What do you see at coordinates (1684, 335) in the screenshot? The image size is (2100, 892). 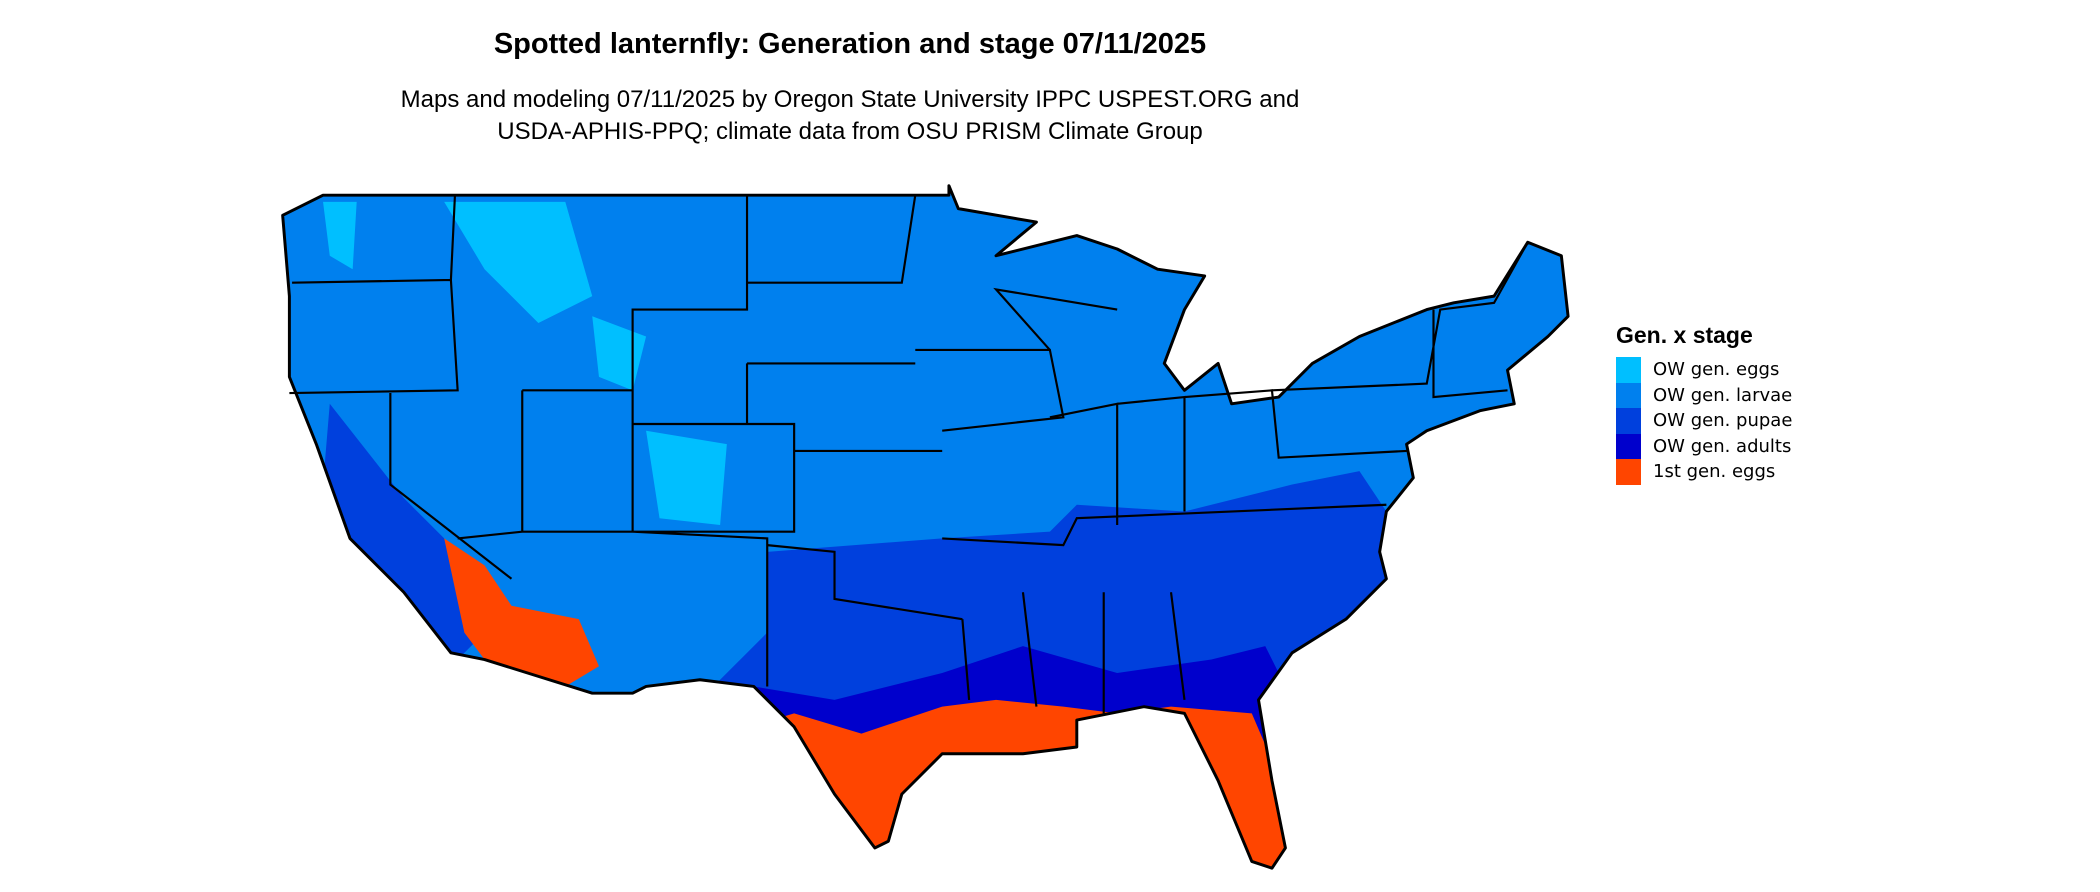 I see `legend-title: Gen. x stage` at bounding box center [1684, 335].